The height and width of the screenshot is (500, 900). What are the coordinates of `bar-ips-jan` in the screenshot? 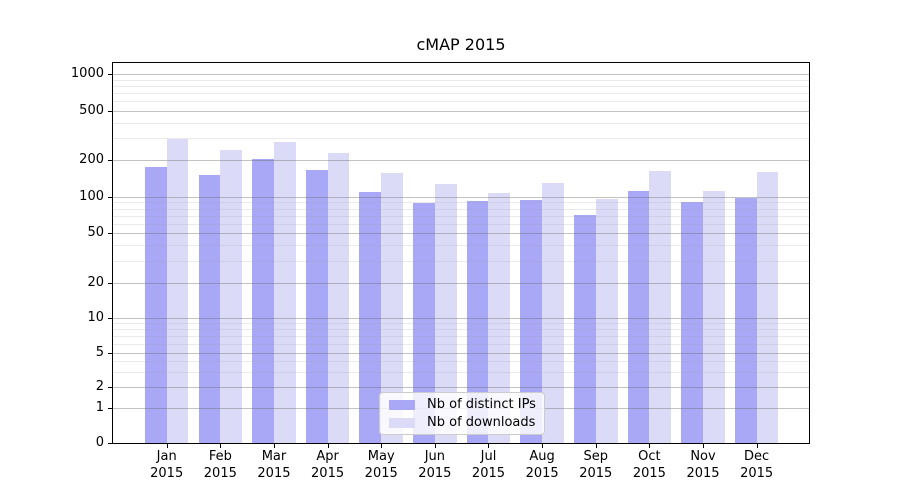 It's located at (155, 305).